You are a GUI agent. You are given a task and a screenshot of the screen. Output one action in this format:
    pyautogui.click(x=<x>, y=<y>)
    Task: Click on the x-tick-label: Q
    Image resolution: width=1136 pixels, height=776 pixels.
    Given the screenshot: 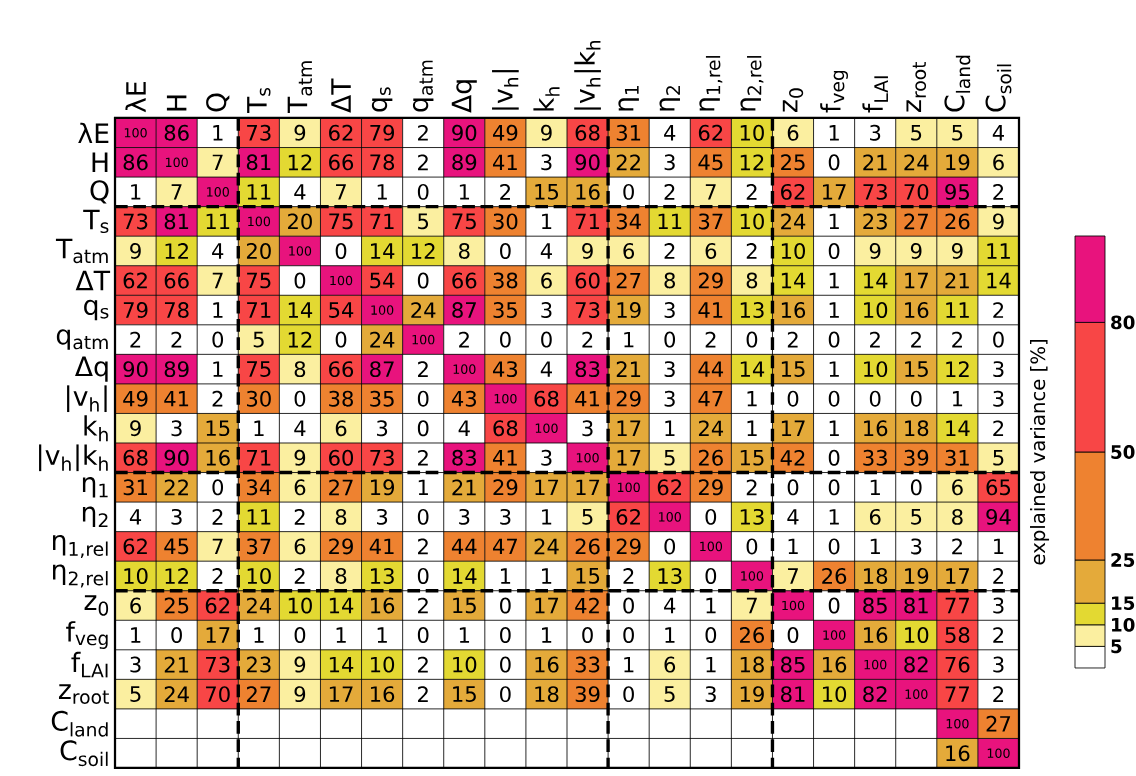 What is the action you would take?
    pyautogui.click(x=218, y=102)
    